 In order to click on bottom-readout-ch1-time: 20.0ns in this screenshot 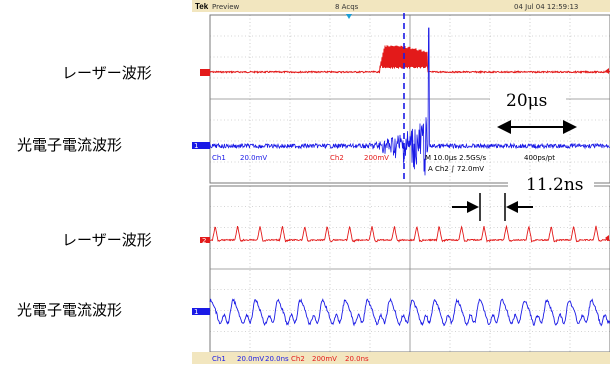, I will do `click(277, 359)`.